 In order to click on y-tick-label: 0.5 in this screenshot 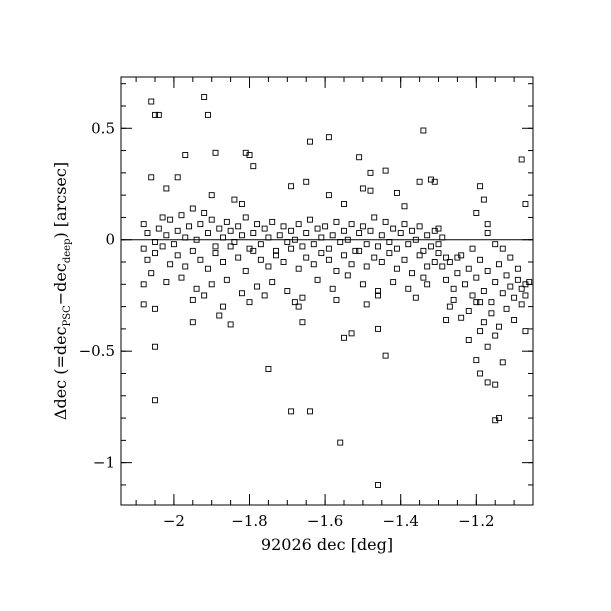, I will do `click(103, 128)`.